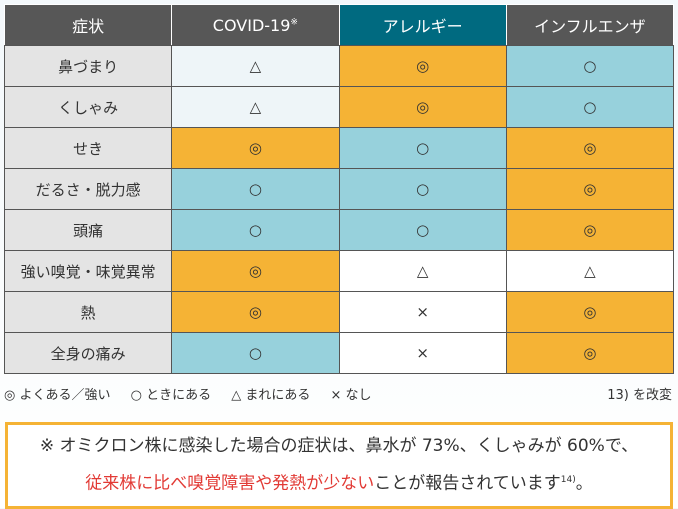 The image size is (678, 509). Describe the element at coordinates (230, 483) in the screenshot. I see `note-highlight: 従来株に比べ嗅覚障害や発熱が少ない` at that location.